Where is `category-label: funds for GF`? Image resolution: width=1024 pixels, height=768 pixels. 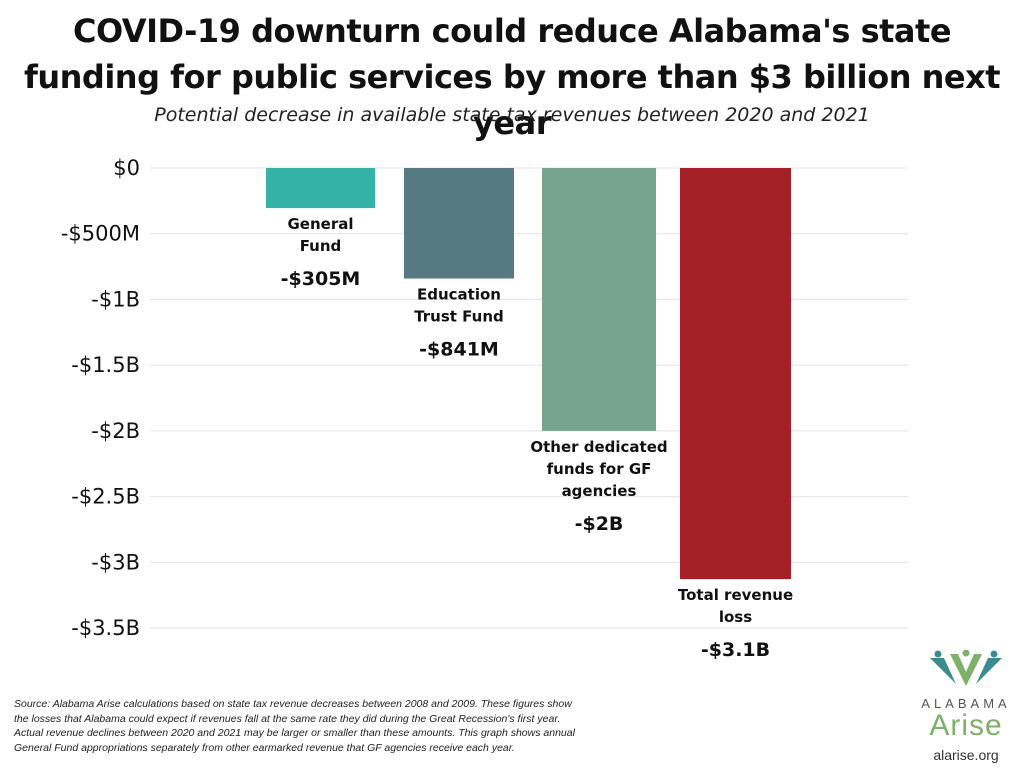 category-label: funds for GF is located at coordinates (599, 469).